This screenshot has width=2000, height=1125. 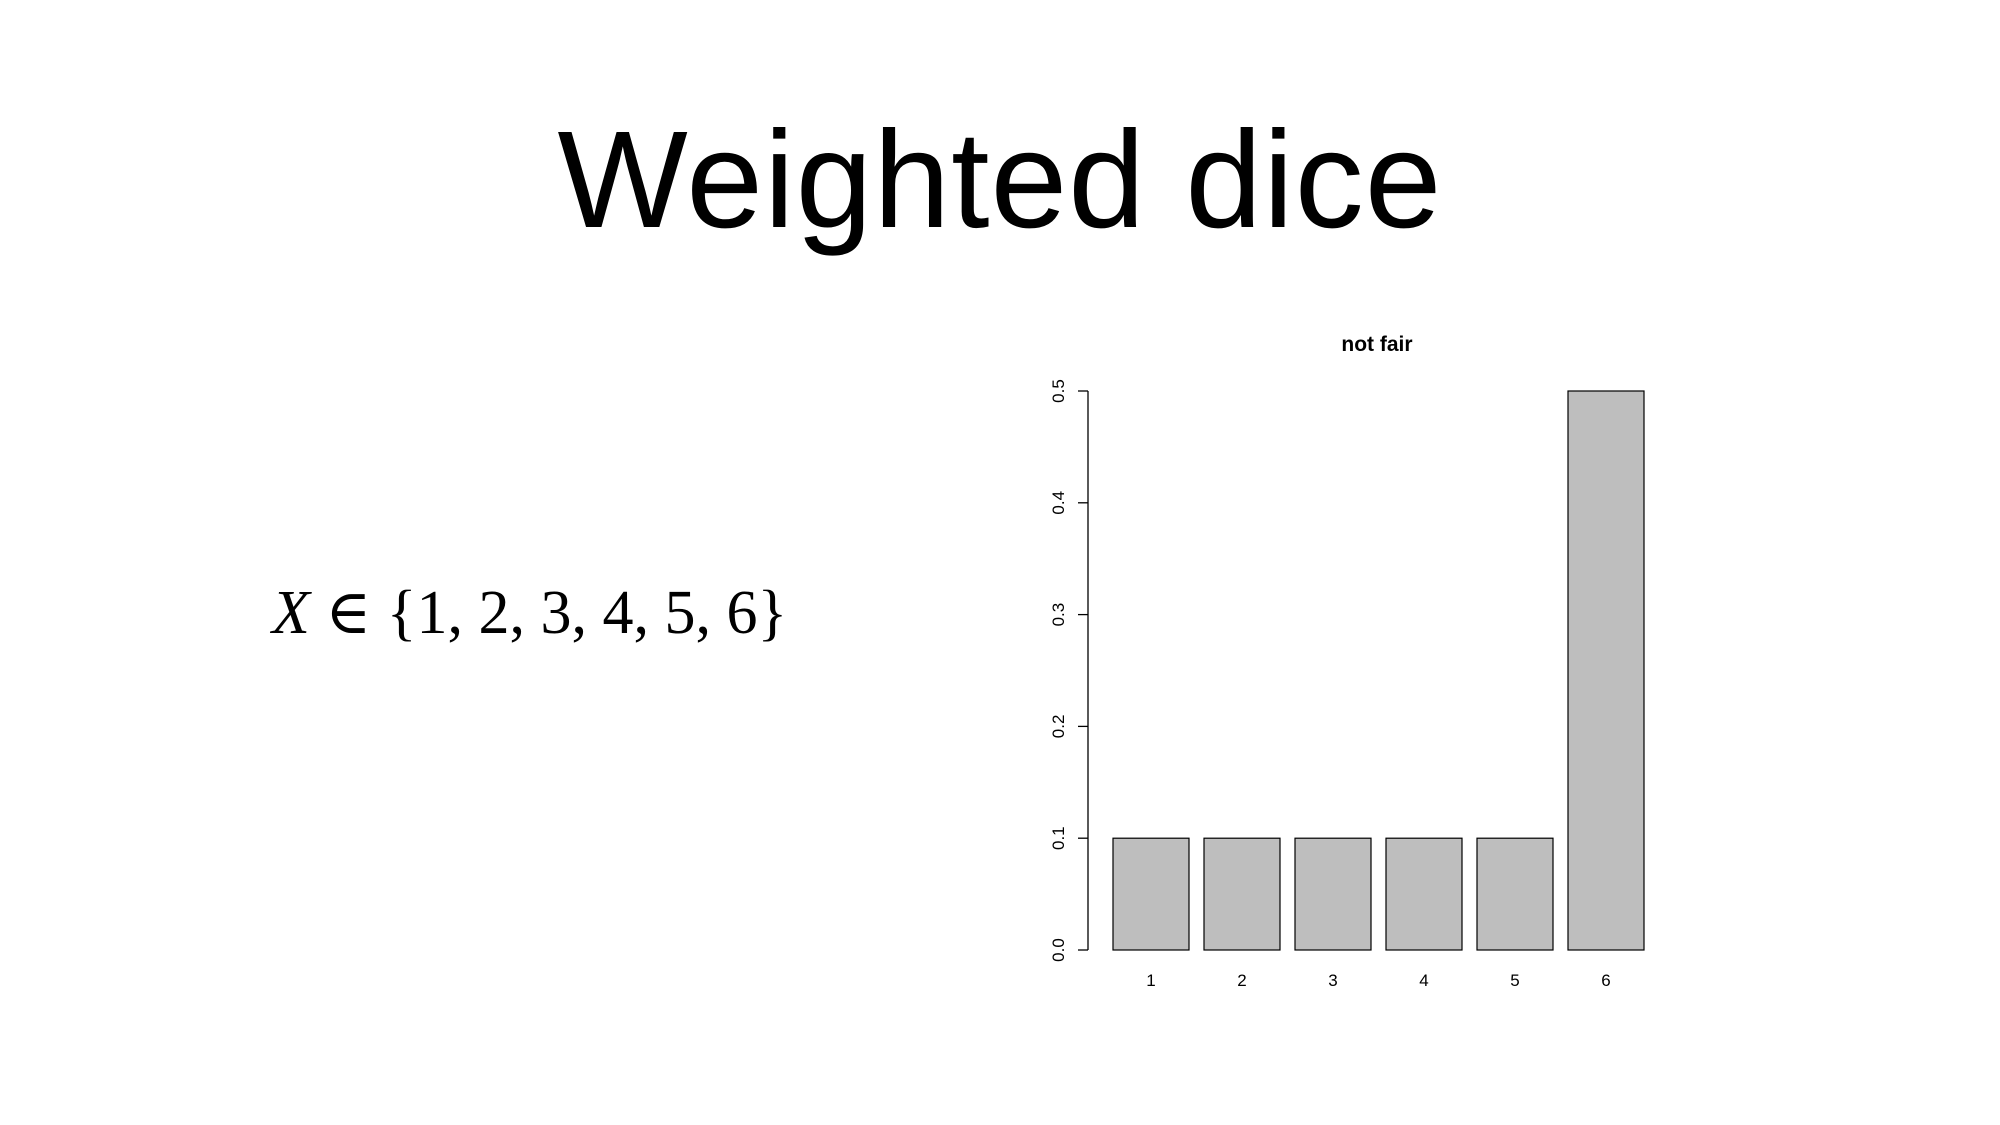 I want to click on x-tick-label: 1, so click(x=1150, y=980).